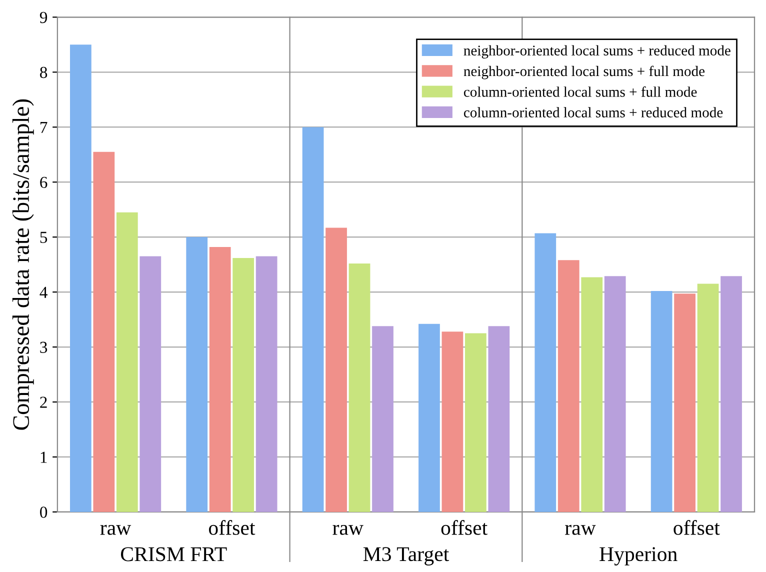 The width and height of the screenshot is (766, 572). I want to click on y-tick-label: 1, so click(43, 457).